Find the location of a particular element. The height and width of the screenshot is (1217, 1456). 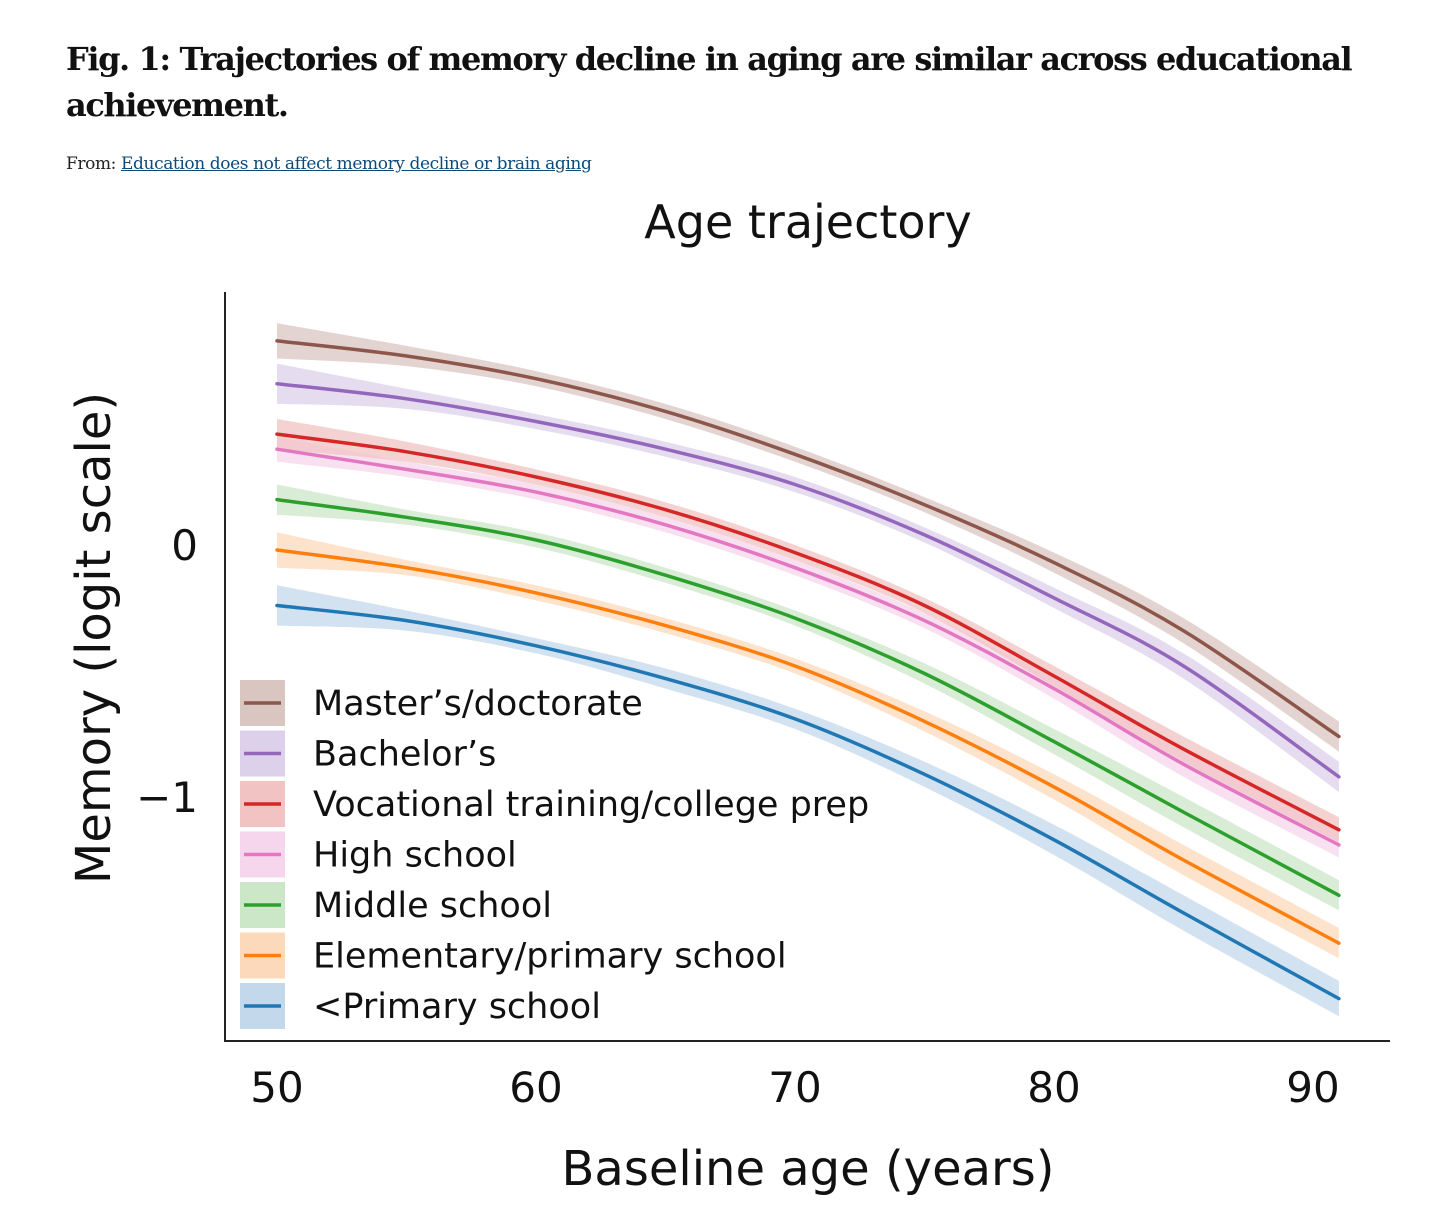

legend-item: Bachelor’s is located at coordinates (368, 753).